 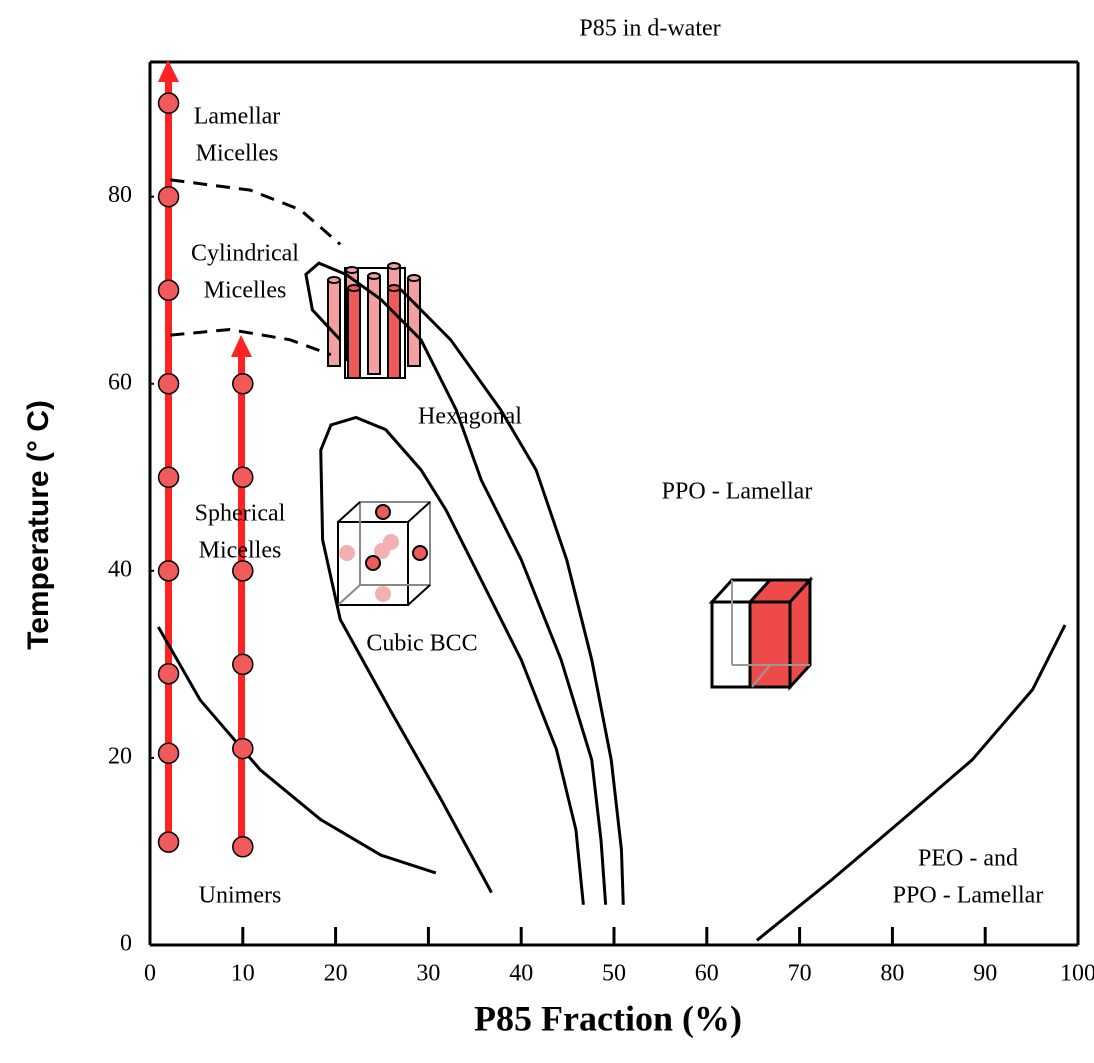 What do you see at coordinates (470, 417) in the screenshot?
I see `region-label: Hexagonal` at bounding box center [470, 417].